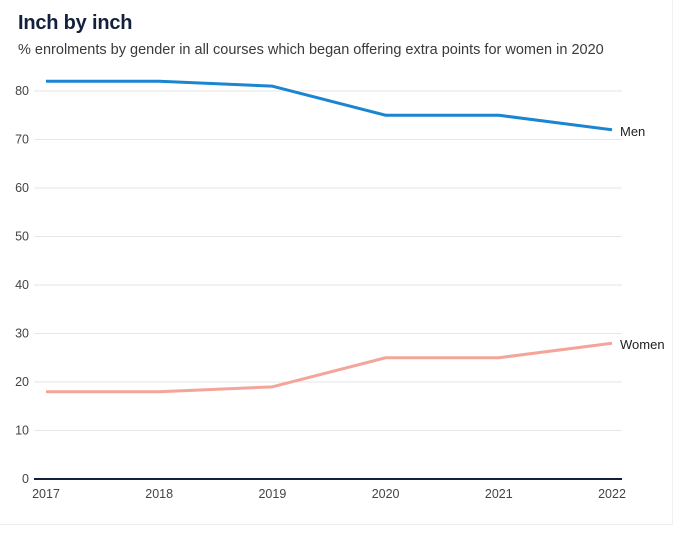 This screenshot has width=678, height=538. I want to click on y-tick-label-40: 40, so click(22, 285).